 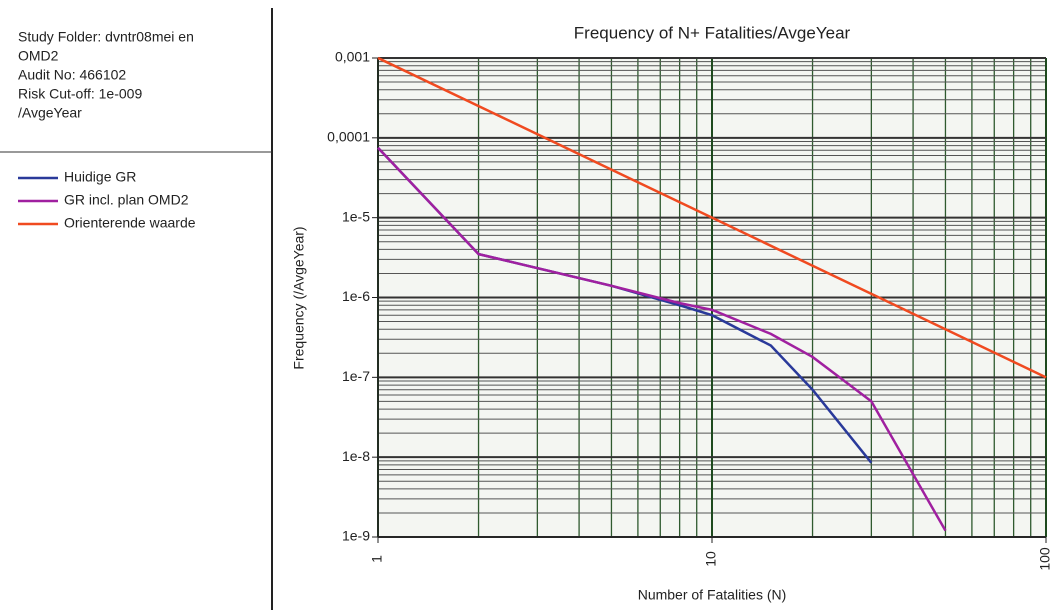 What do you see at coordinates (100, 177) in the screenshot?
I see `legend-label: Huidige GR` at bounding box center [100, 177].